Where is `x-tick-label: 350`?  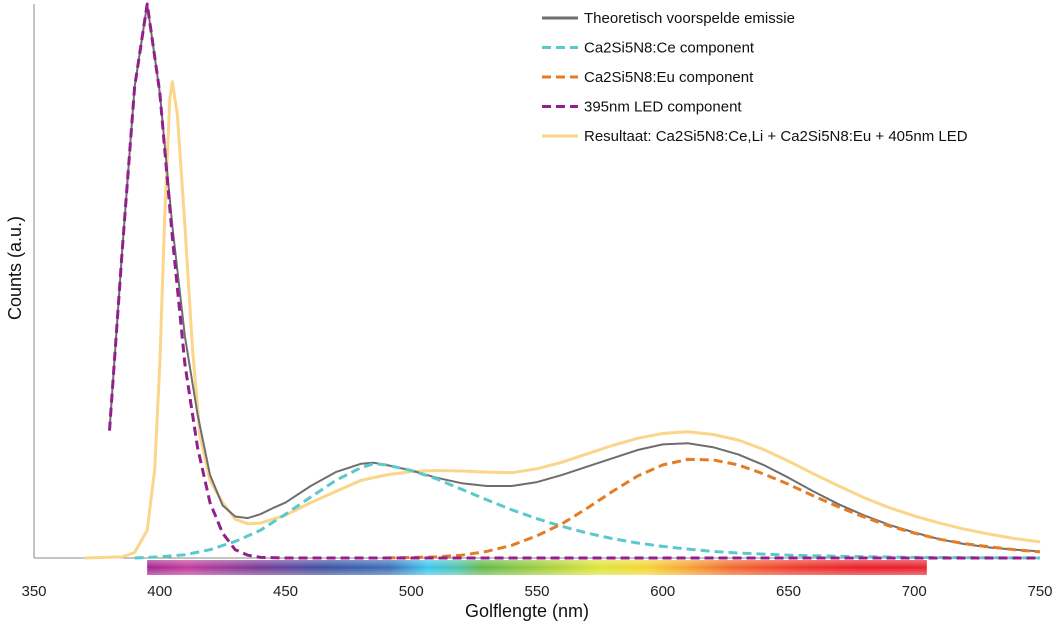
x-tick-label: 350 is located at coordinates (33, 591).